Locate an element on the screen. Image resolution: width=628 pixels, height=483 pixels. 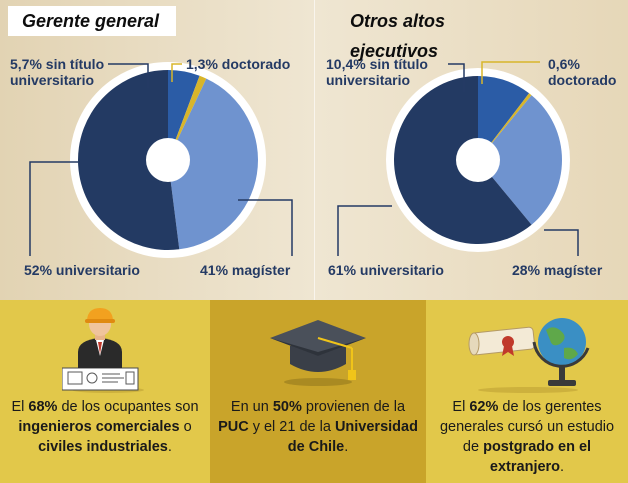
right-label-universitario: 61% universitario is located at coordinates (386, 270).